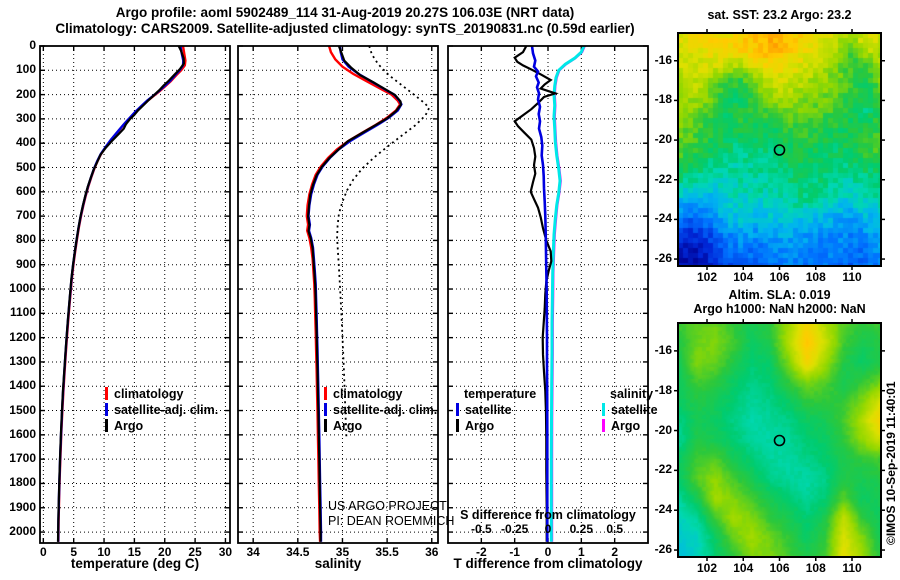 This screenshot has width=900, height=580. What do you see at coordinates (581, 529) in the screenshot?
I see `s-diff-tick-0.25: 0.25` at bounding box center [581, 529].